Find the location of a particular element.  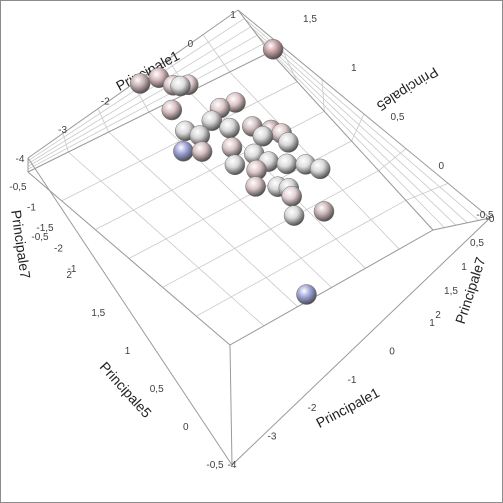

tick-label-right: 1 is located at coordinates (464, 267).